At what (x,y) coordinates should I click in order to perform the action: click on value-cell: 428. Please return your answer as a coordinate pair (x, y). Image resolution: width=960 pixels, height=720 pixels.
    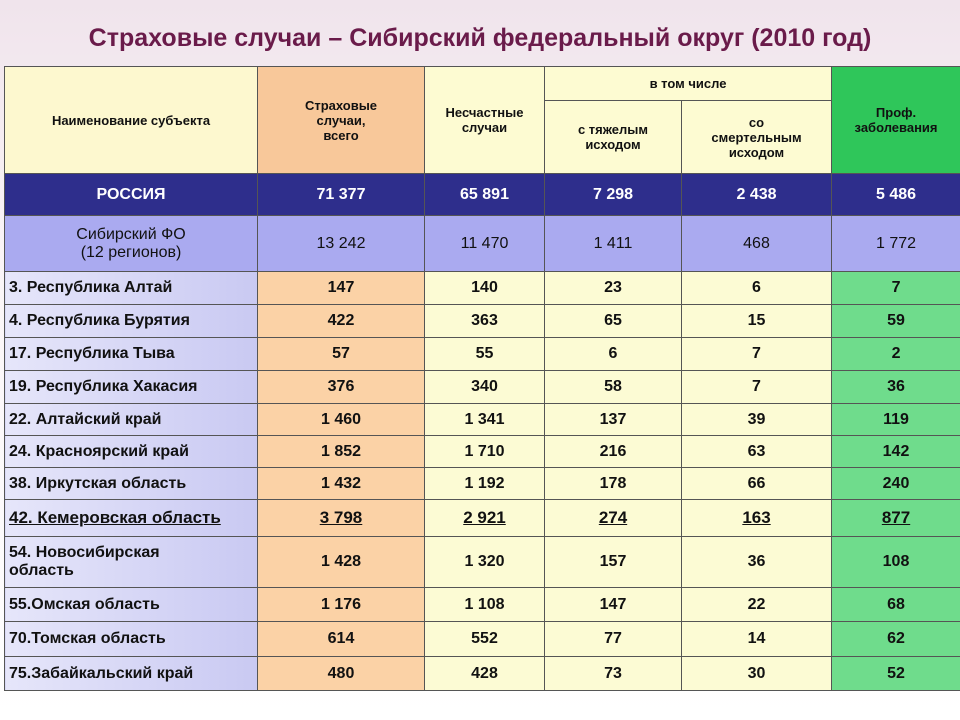
    Looking at the image, I should click on (484, 673).